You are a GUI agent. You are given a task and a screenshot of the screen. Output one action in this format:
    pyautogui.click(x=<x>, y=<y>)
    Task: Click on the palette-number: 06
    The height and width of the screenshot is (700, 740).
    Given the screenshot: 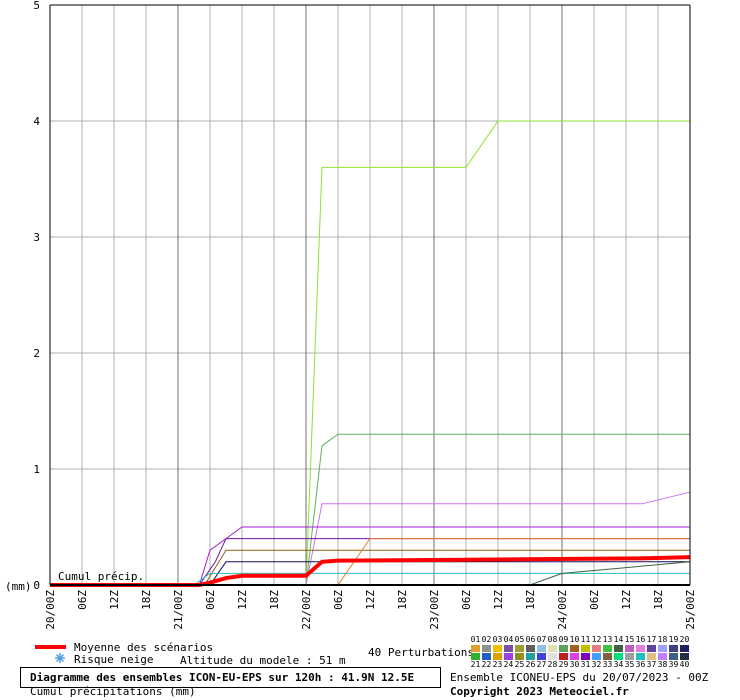 What is the action you would take?
    pyautogui.click(x=531, y=639)
    